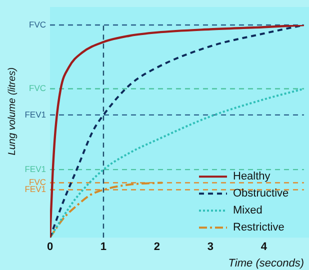 The width and height of the screenshot is (309, 270). I want to click on x-tick-label: 4, so click(264, 247).